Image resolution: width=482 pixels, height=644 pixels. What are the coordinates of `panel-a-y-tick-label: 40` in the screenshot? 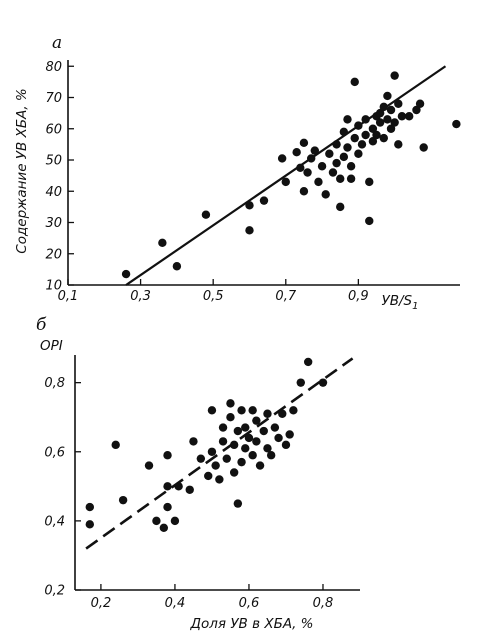 It's located at (53, 192).